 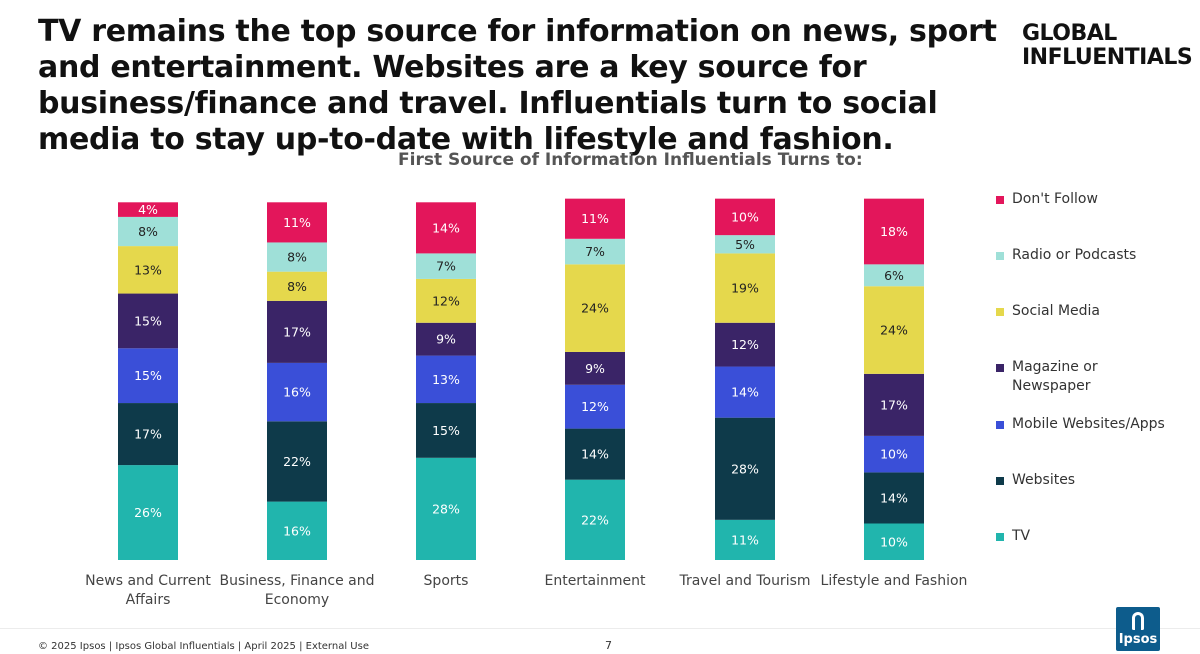 What do you see at coordinates (744, 581) in the screenshot?
I see `category-label: Travel and Tourism` at bounding box center [744, 581].